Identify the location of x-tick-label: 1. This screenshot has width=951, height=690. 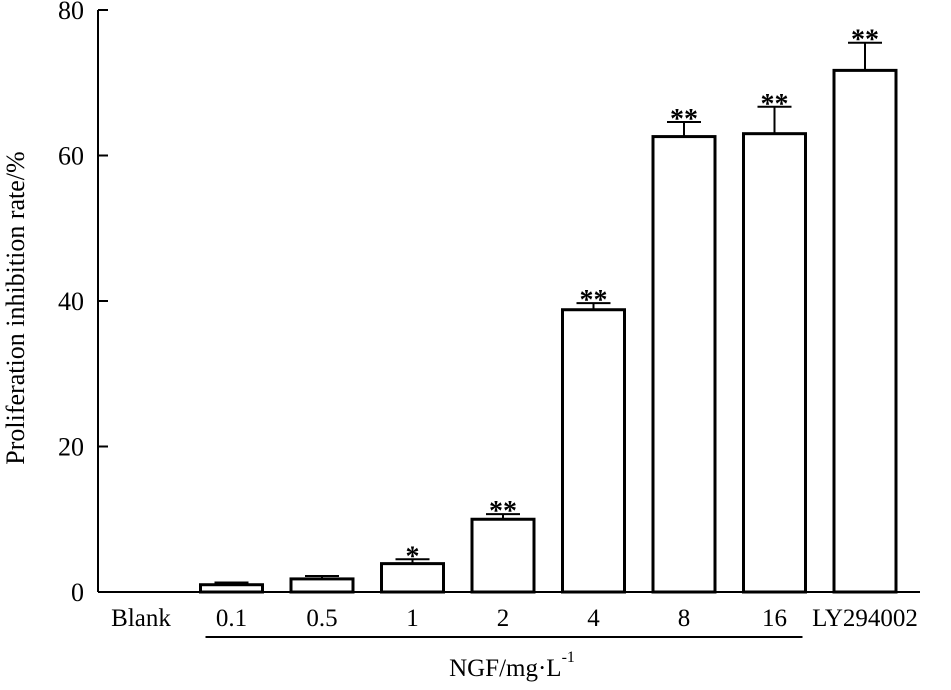
(412, 618).